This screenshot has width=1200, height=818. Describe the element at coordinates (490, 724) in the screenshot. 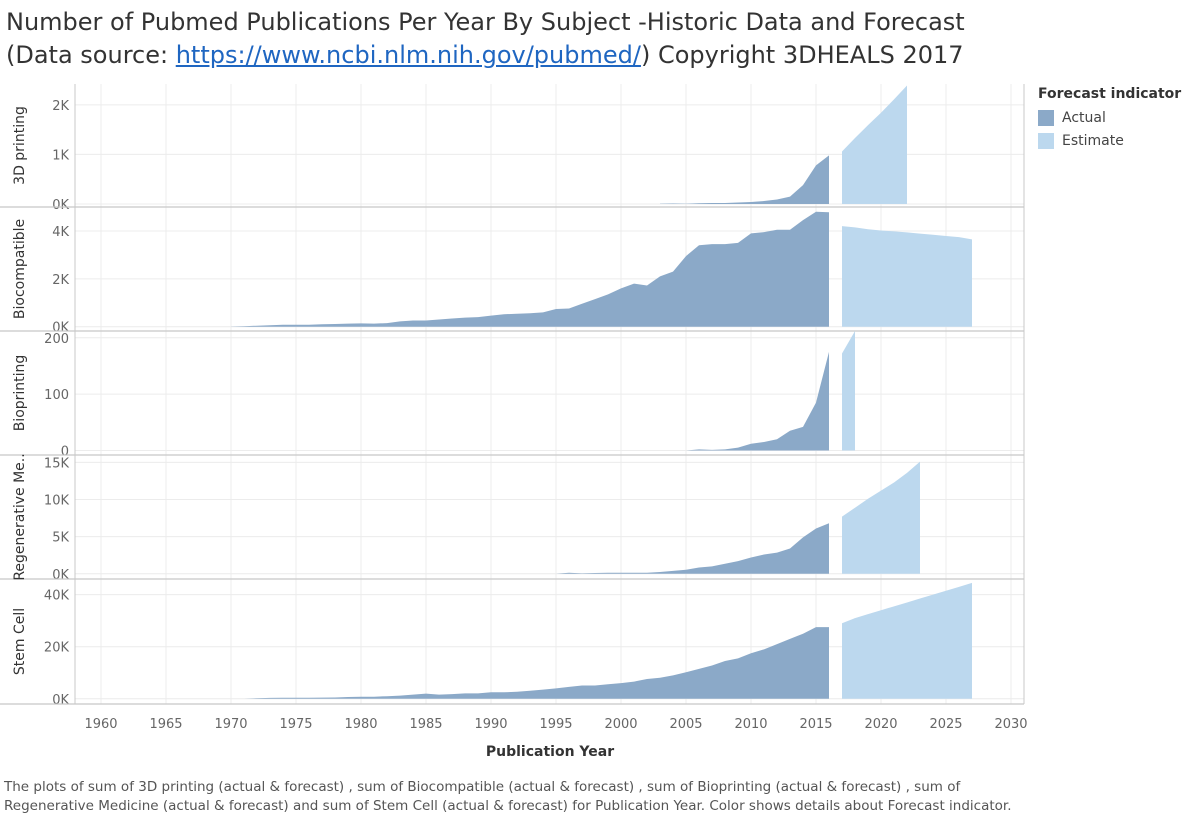

I see `x-tick-label: 1990` at that location.